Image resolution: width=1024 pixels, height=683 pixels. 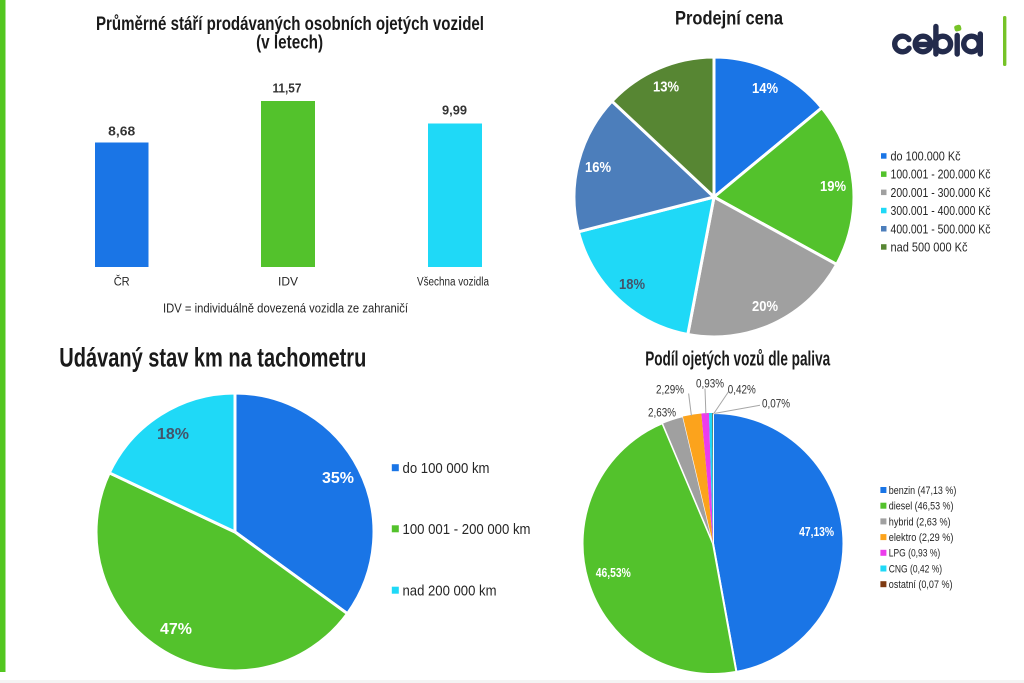 What do you see at coordinates (212, 358) in the screenshot?
I see `svg-text: Udávaný stav km na tachometru` at bounding box center [212, 358].